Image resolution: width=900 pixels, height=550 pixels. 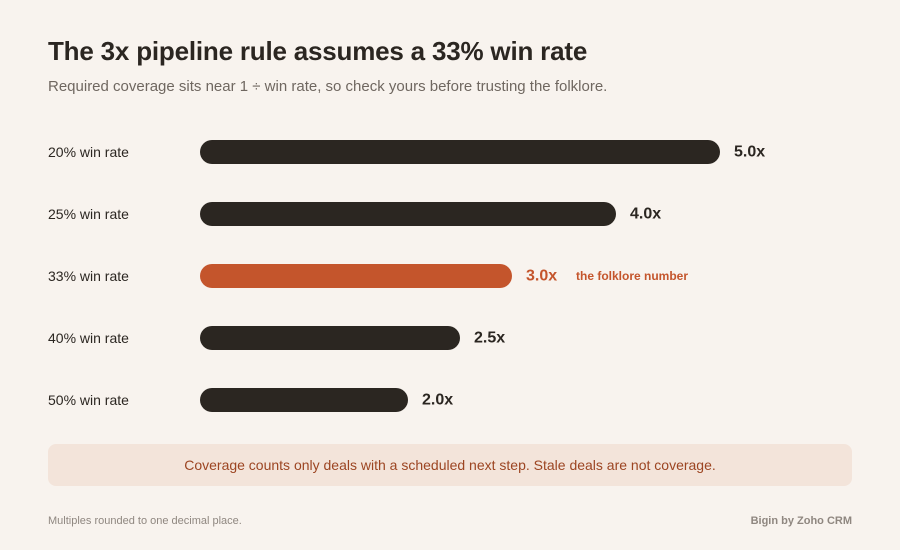 What do you see at coordinates (88, 214) in the screenshot?
I see `category-label: 25% win rate` at bounding box center [88, 214].